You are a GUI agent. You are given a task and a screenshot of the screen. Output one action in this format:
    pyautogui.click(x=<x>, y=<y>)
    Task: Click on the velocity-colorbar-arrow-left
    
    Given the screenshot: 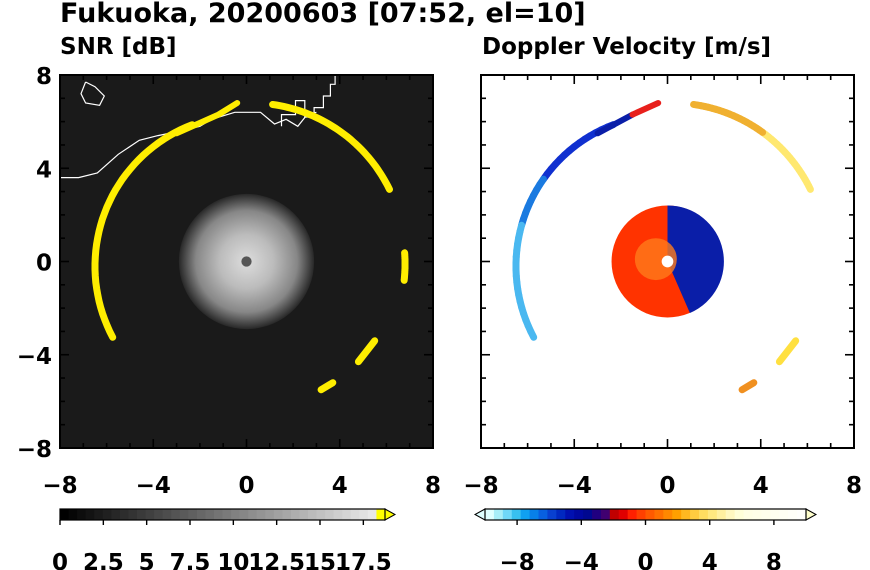 What is the action you would take?
    pyautogui.click(x=479, y=514)
    